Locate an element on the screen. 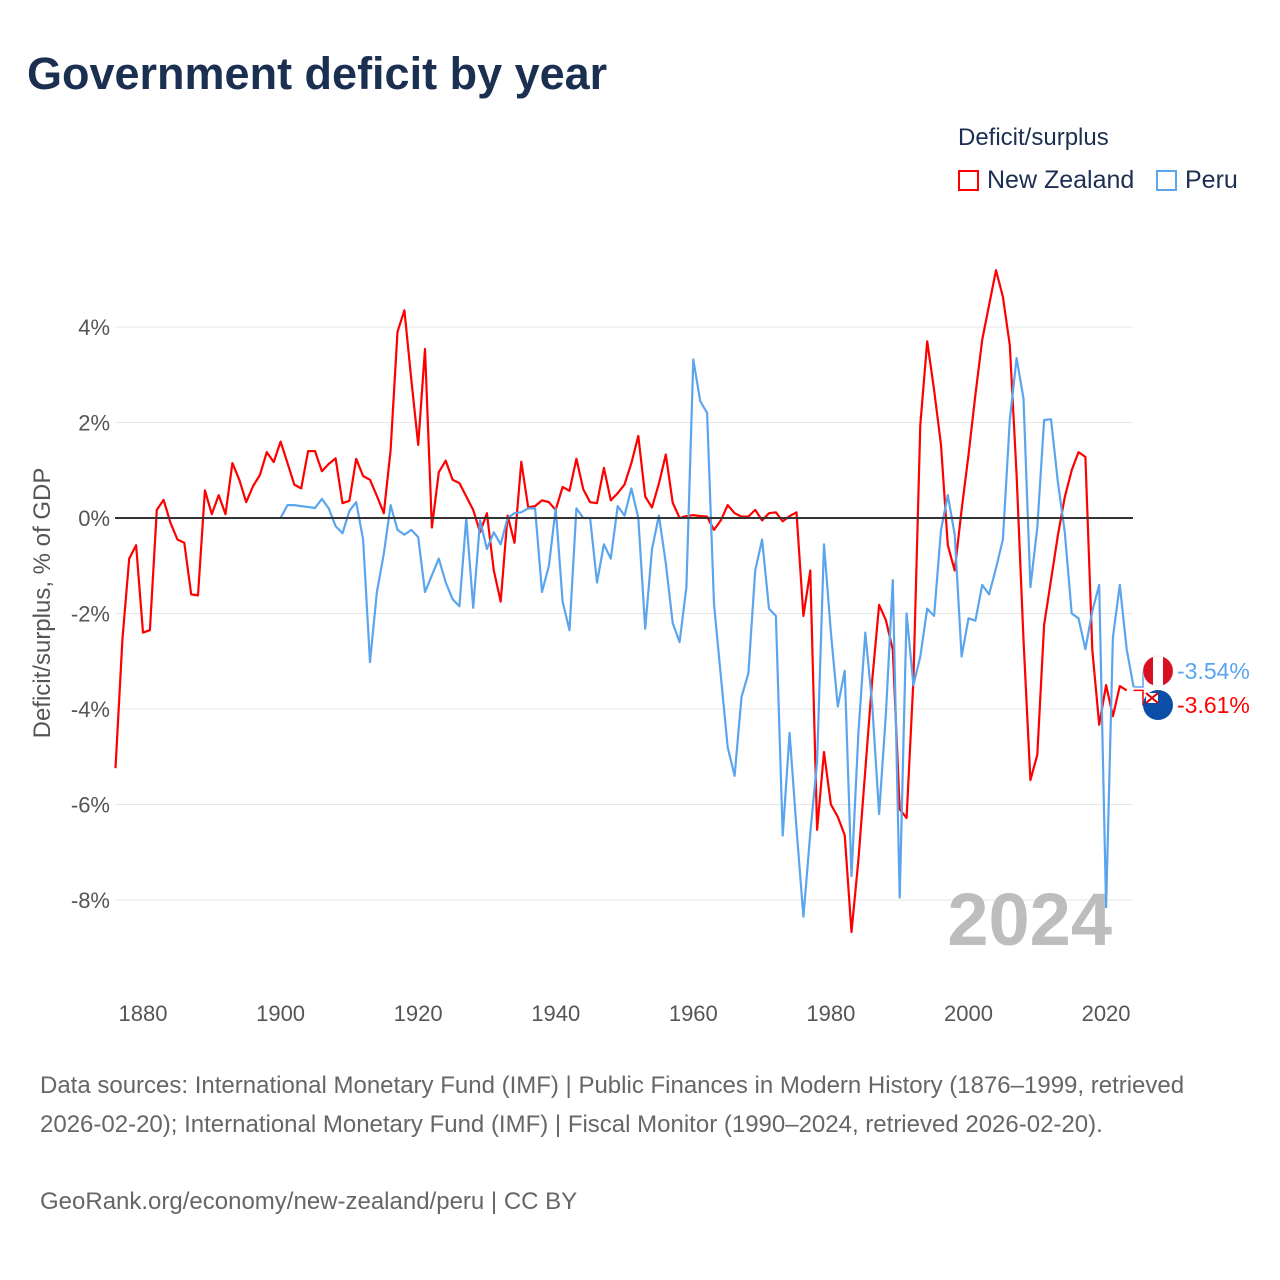  chart-title: Government deficit by year is located at coordinates (317, 73).